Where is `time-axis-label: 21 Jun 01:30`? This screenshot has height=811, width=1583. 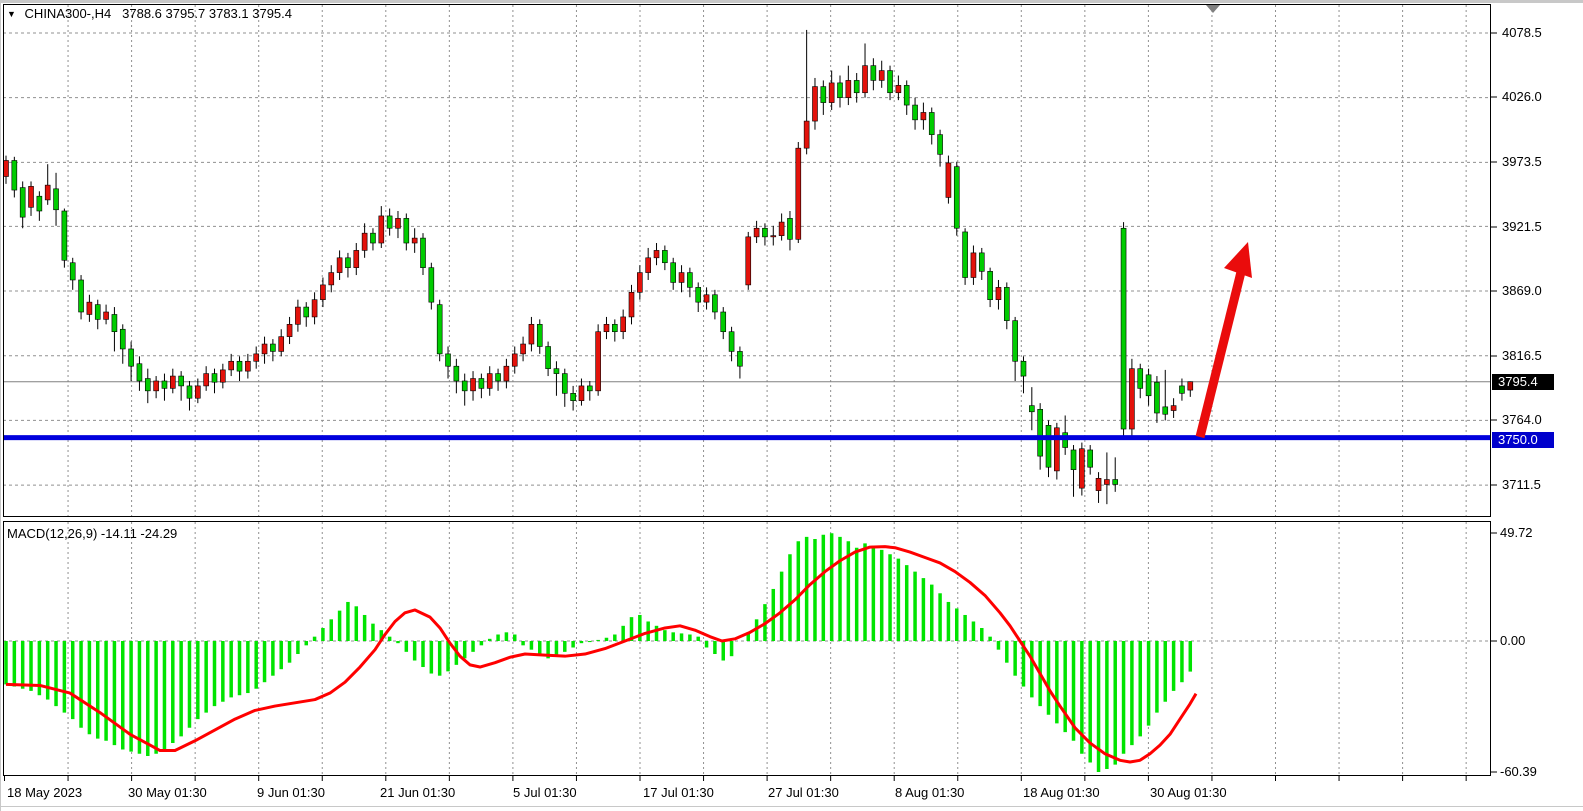 time-axis-label: 21 Jun 01:30 is located at coordinates (418, 792).